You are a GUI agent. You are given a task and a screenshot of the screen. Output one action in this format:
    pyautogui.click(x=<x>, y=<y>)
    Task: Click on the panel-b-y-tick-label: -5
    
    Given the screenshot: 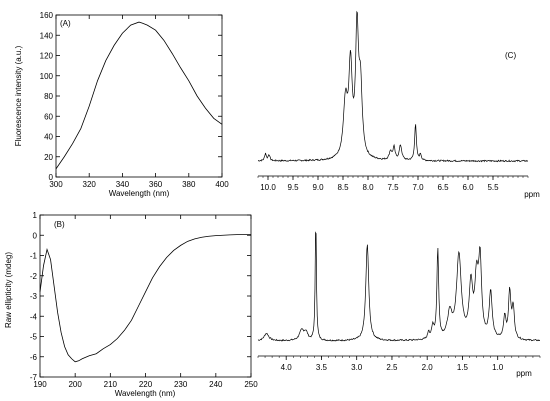 What is the action you would take?
    pyautogui.click(x=34, y=337)
    